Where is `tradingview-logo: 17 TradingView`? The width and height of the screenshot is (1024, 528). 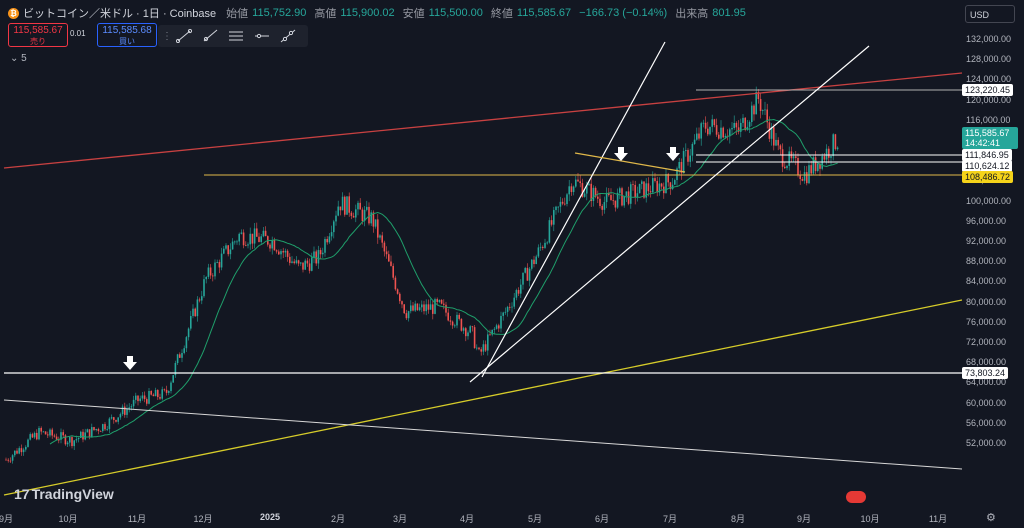
tradingview-logo: 17 TradingView is located at coordinates (64, 494).